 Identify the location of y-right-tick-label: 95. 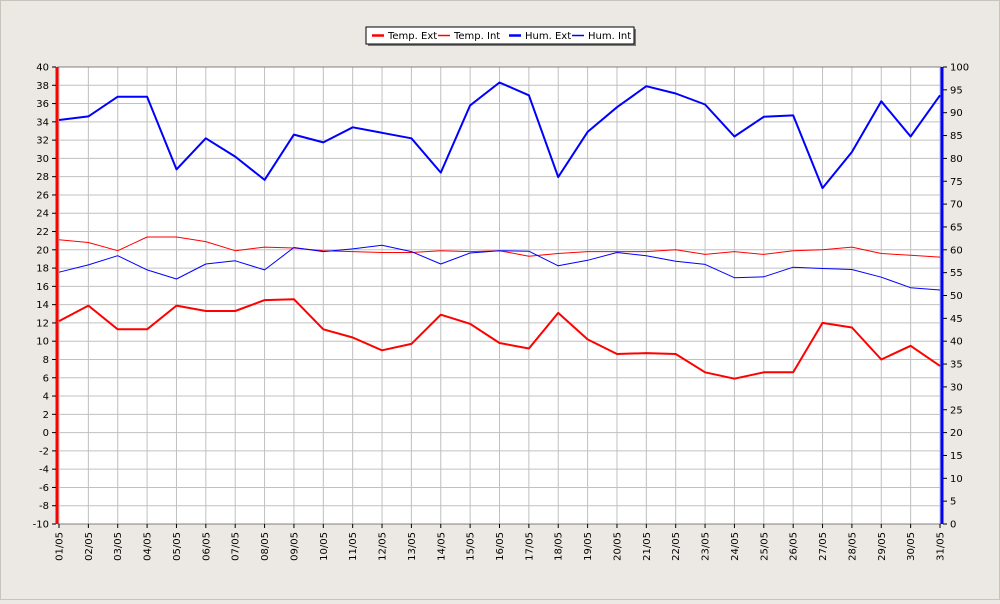
(956, 90).